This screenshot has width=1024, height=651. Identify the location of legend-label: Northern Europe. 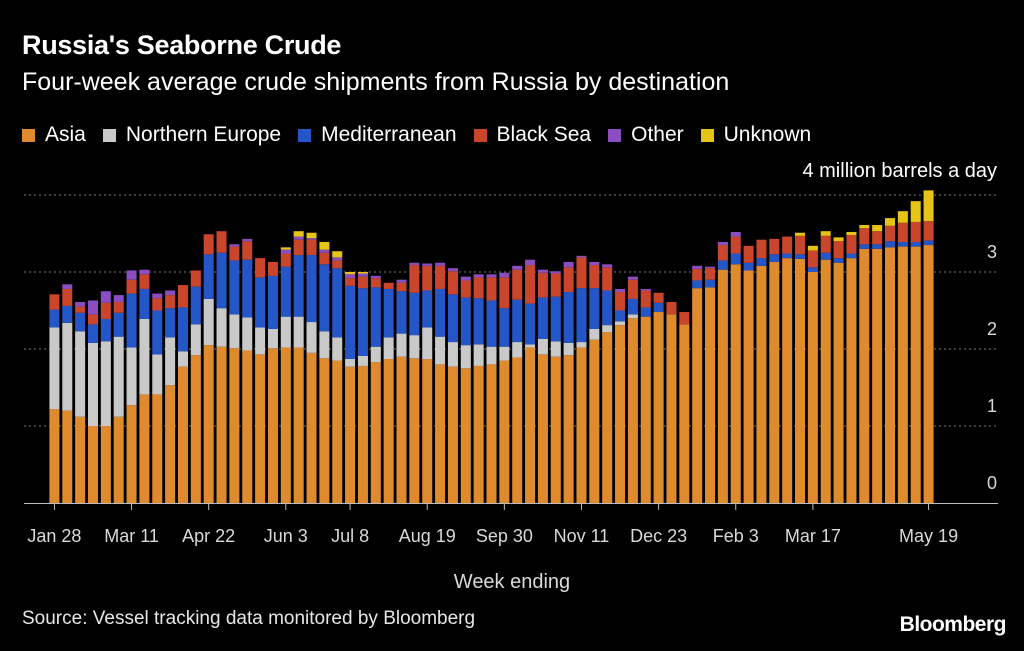
(203, 134).